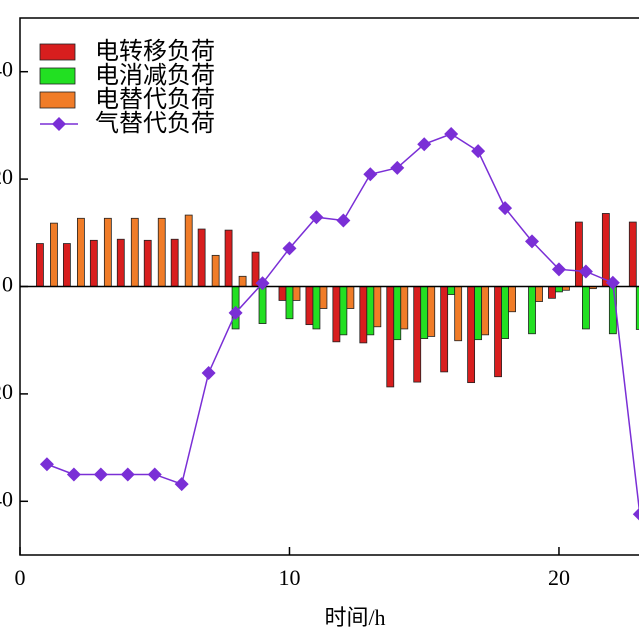  Describe the element at coordinates (559, 577) in the screenshot. I see `x-tick-label: 20` at that location.